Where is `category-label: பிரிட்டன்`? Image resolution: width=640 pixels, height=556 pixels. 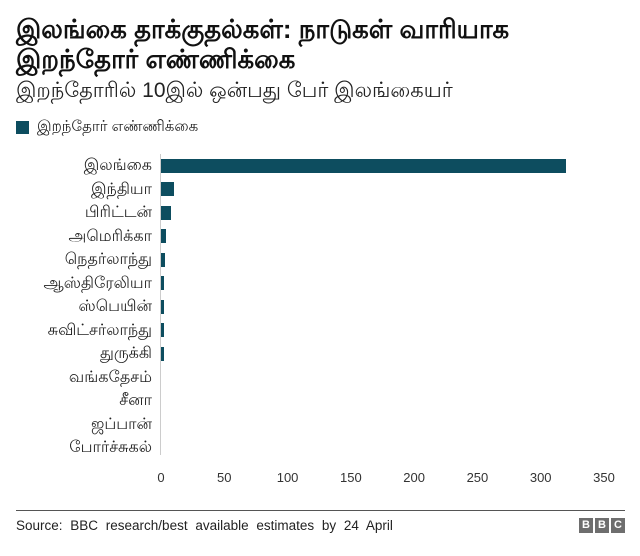 category-label: பிரிட்டன் is located at coordinates (118, 212).